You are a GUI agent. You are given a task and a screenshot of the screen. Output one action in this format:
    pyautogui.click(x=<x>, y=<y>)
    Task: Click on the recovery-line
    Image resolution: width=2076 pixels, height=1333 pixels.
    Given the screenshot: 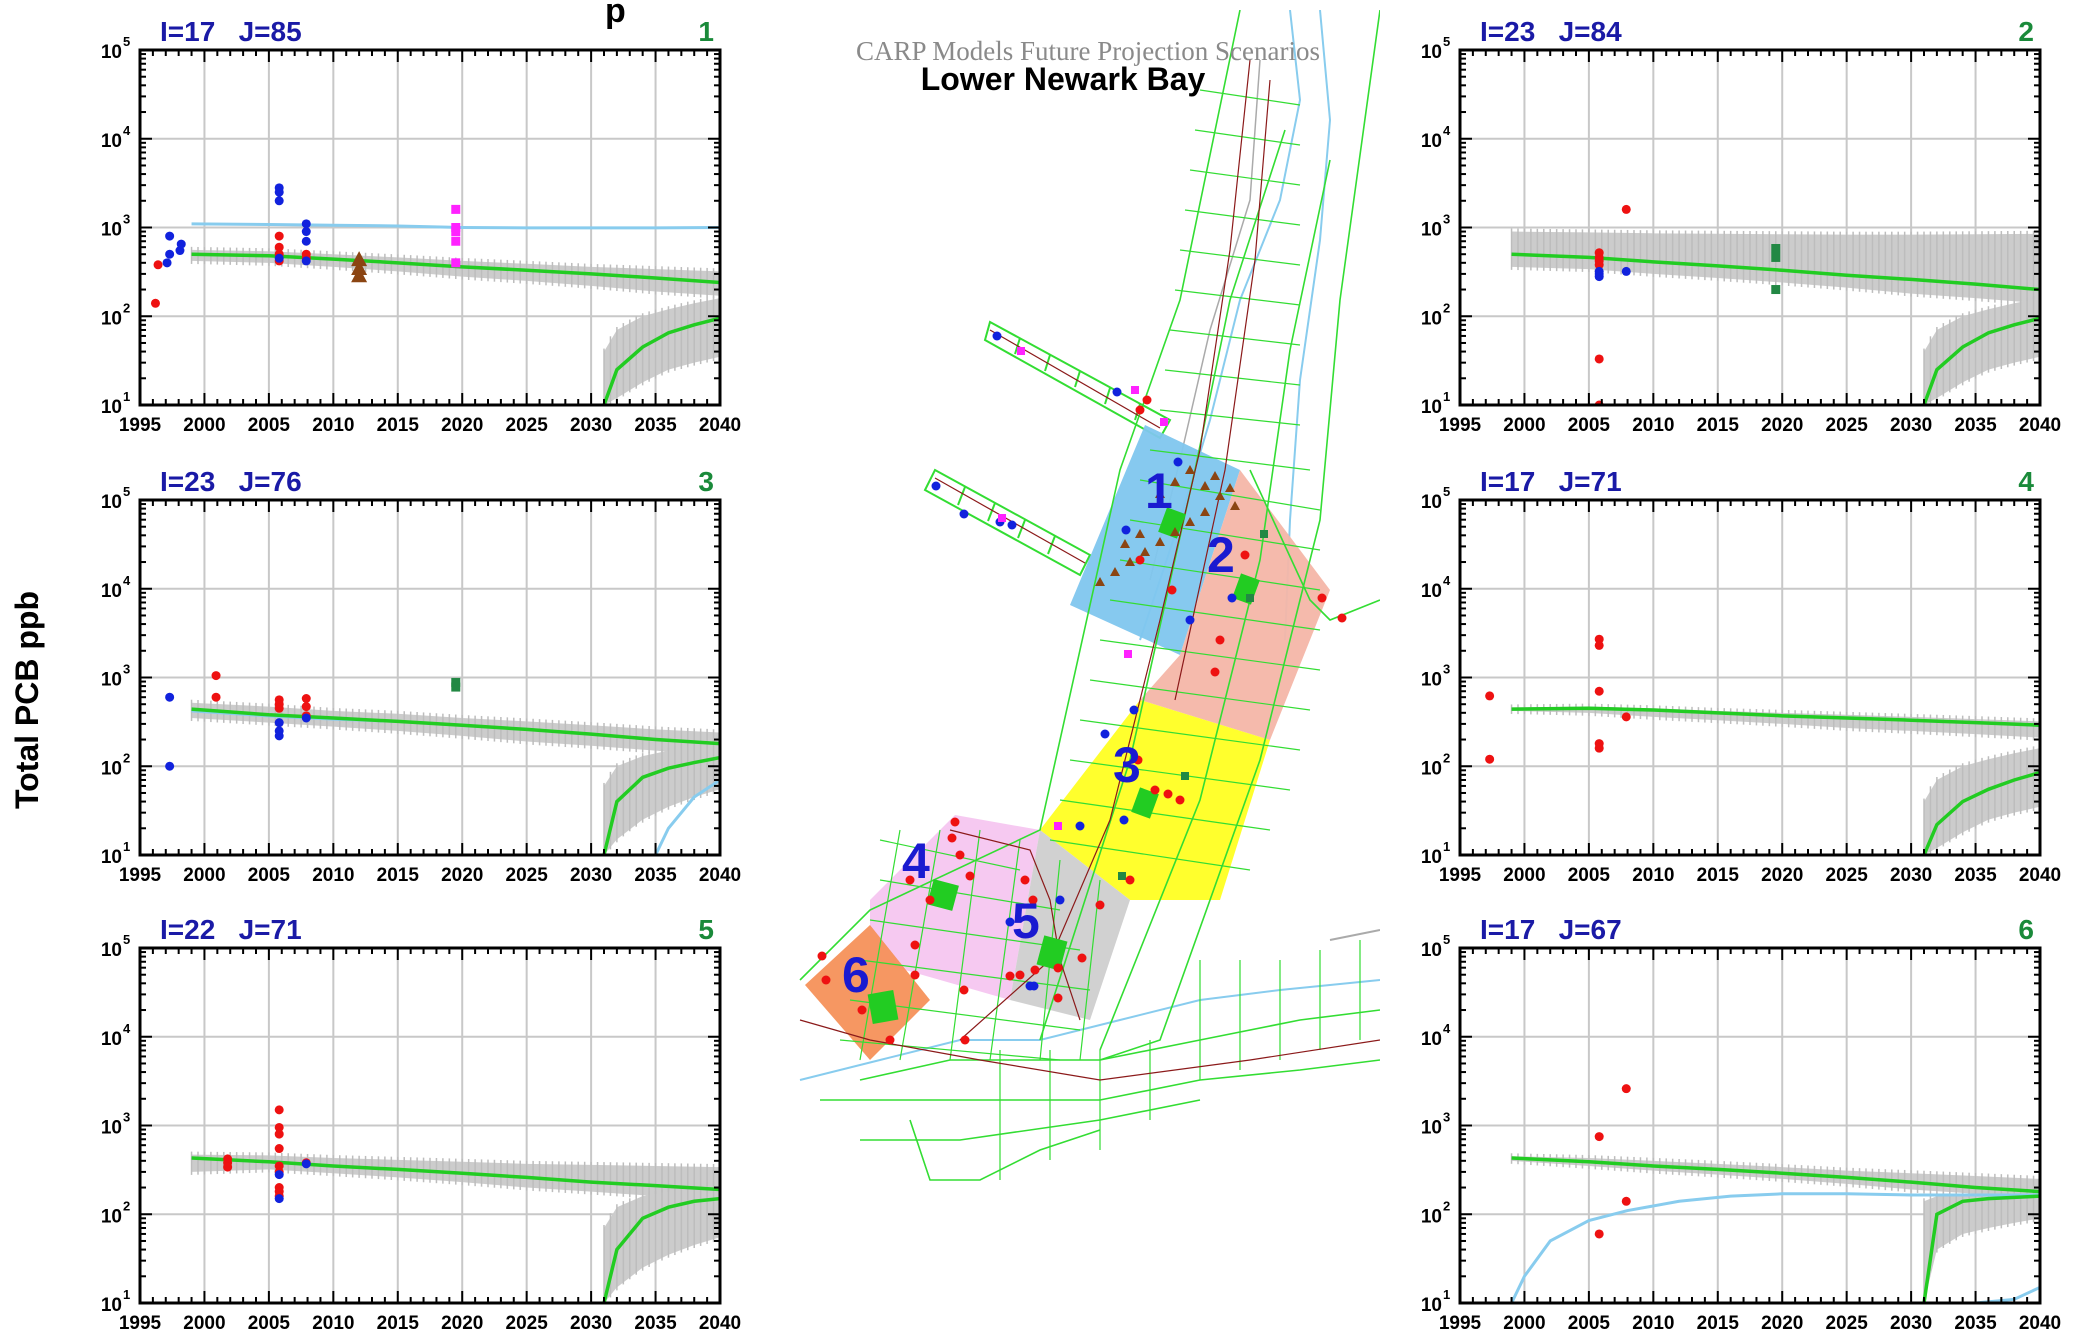 What is the action you would take?
    pyautogui.click(x=1981, y=812)
    